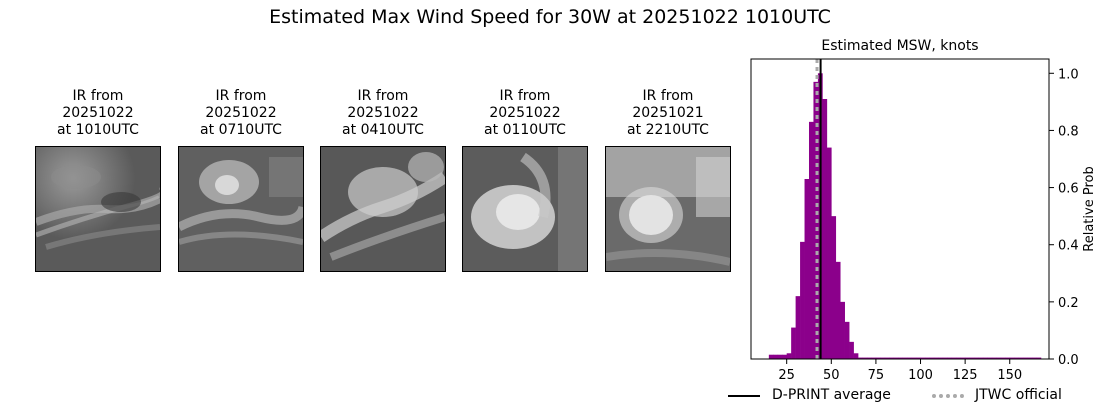 This screenshot has height=409, width=1100. Describe the element at coordinates (744, 396) in the screenshot. I see `legend-dprint-line` at that location.